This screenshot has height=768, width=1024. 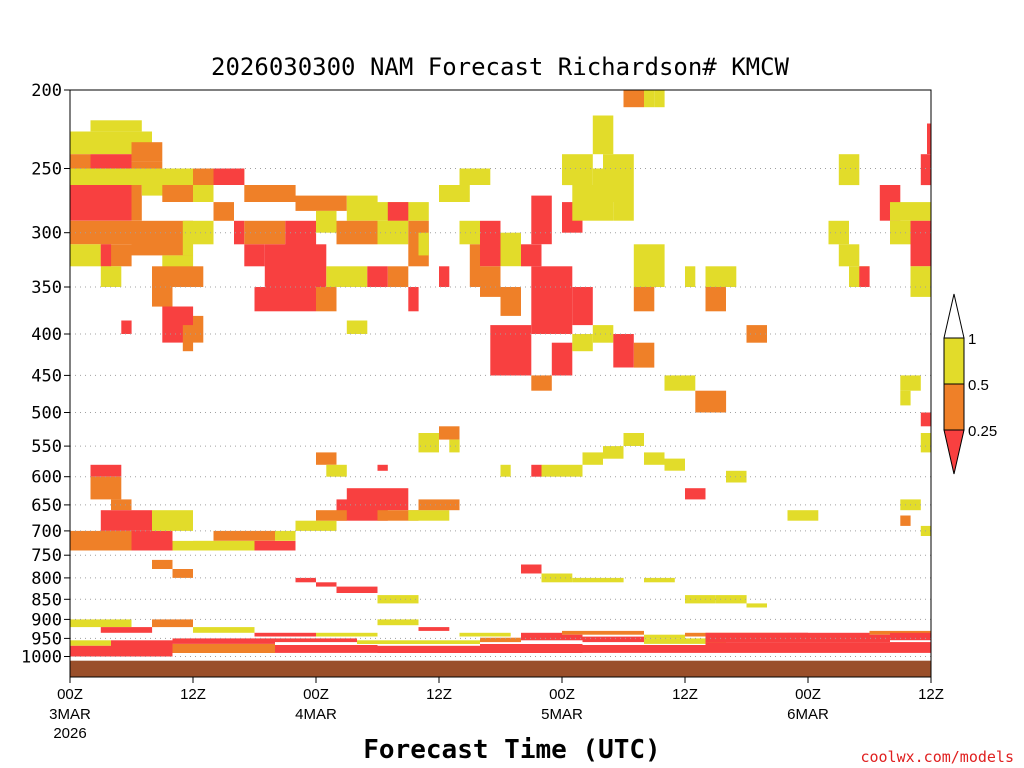 I want to click on ground-fill, so click(x=500, y=668).